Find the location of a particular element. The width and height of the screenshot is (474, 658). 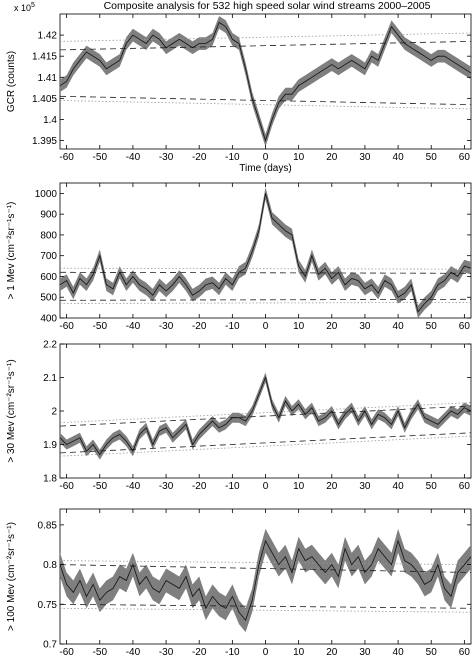

p30mev-ytick-label: 2.1 is located at coordinates (50, 378).